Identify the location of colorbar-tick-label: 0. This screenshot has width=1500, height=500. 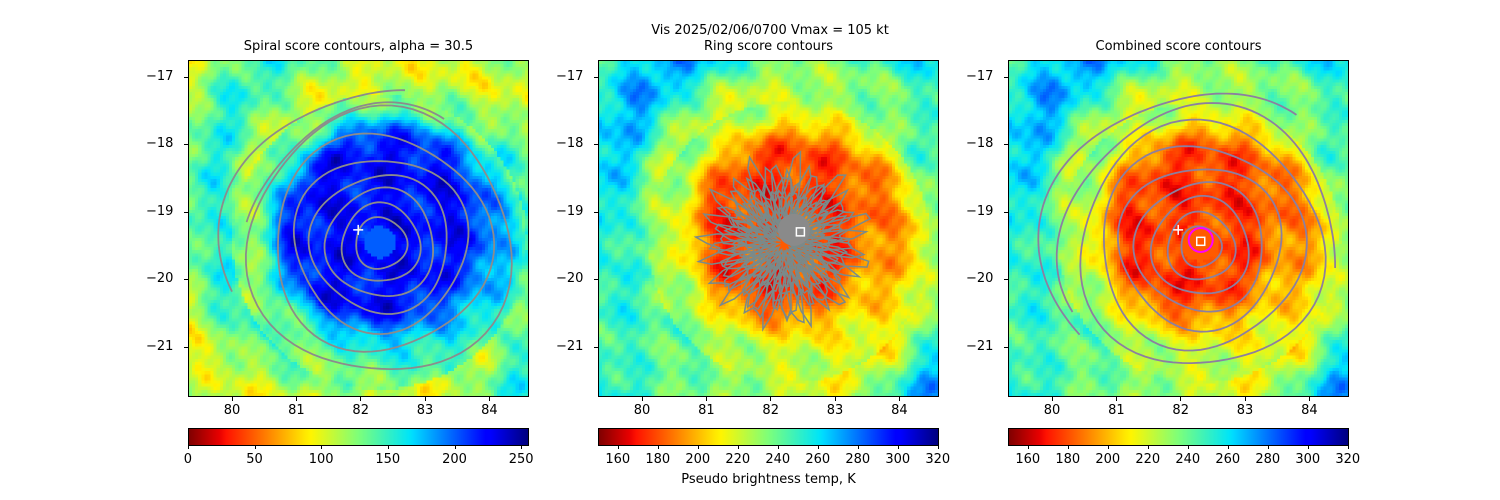
(188, 459).